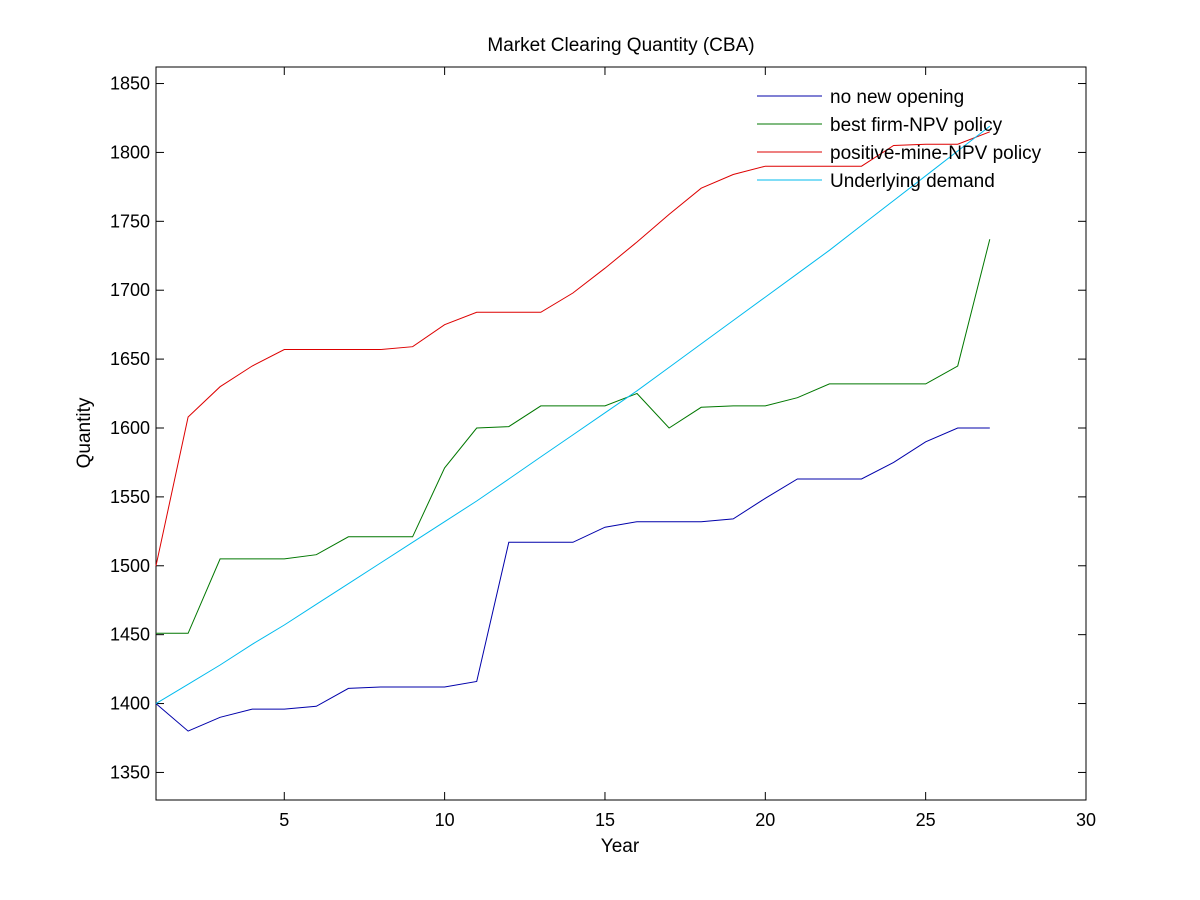 This screenshot has width=1200, height=900. I want to click on legend-label-no-new-opening: no new opening, so click(897, 97).